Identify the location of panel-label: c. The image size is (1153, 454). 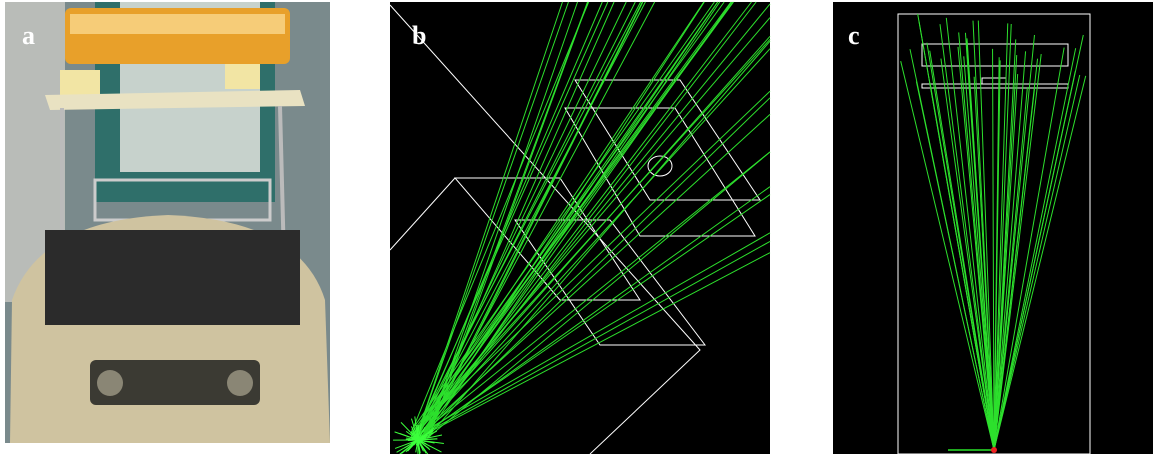
(854, 35).